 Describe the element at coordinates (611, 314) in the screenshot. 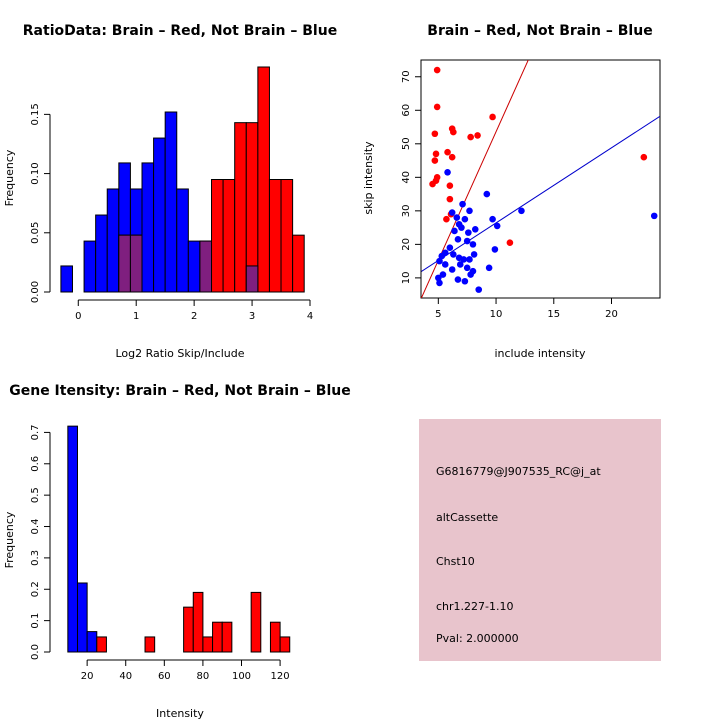

I see `1-x-tick-label: 20` at that location.